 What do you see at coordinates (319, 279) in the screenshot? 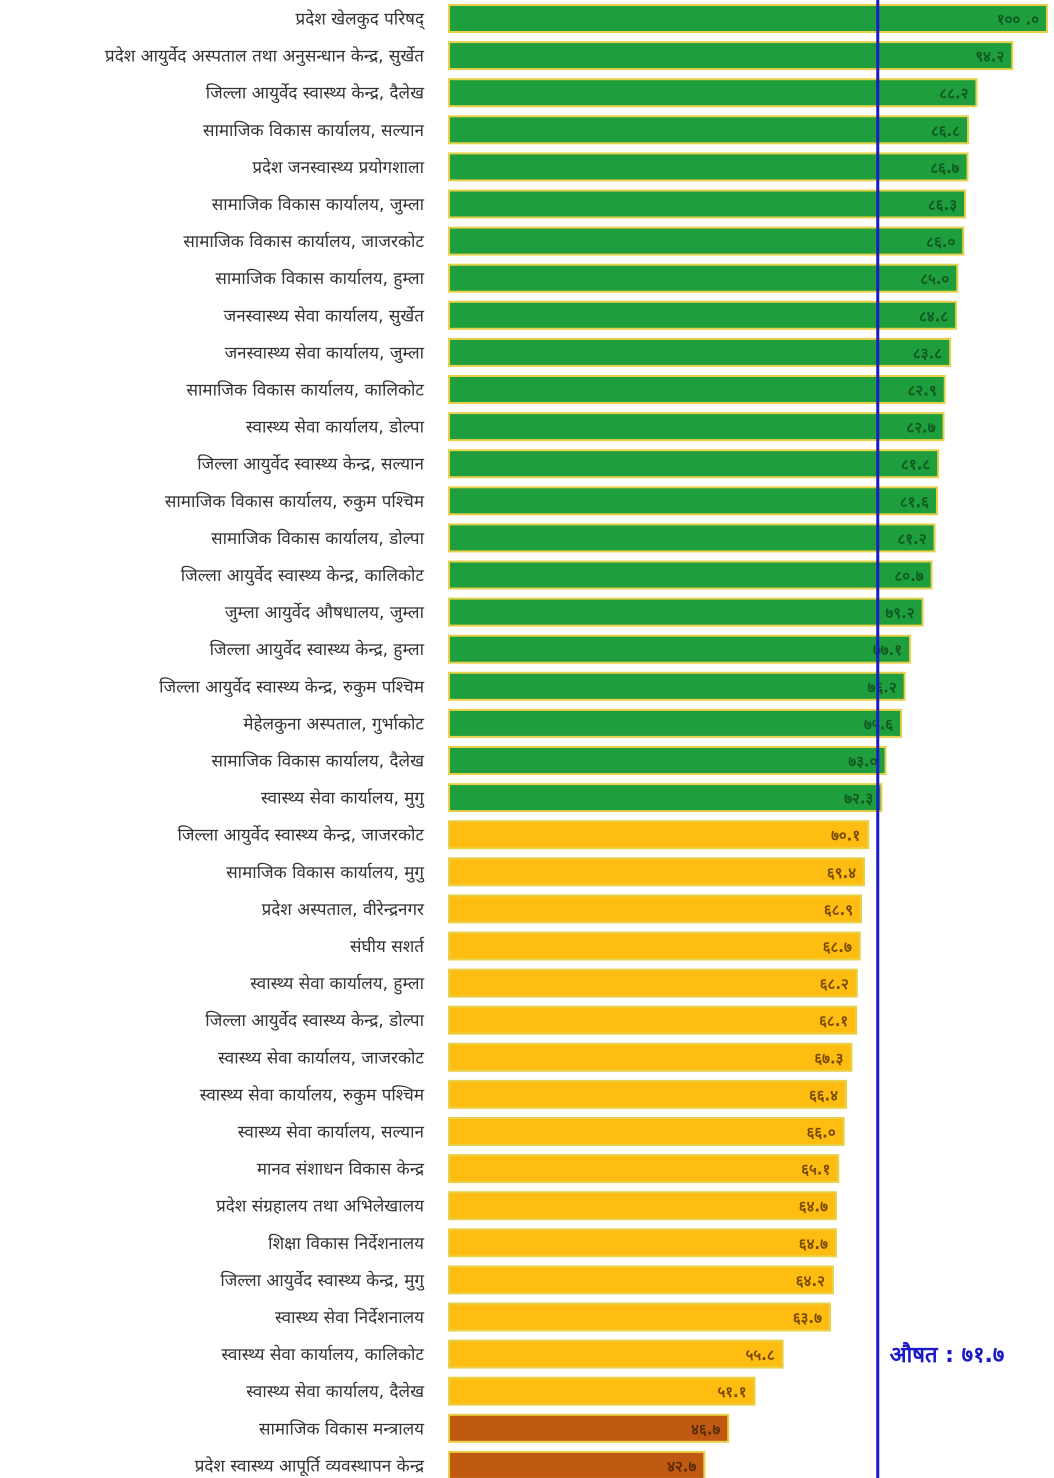
I see `category-label: सामाजिक विकास कार्यालय, हुम्ला` at bounding box center [319, 279].